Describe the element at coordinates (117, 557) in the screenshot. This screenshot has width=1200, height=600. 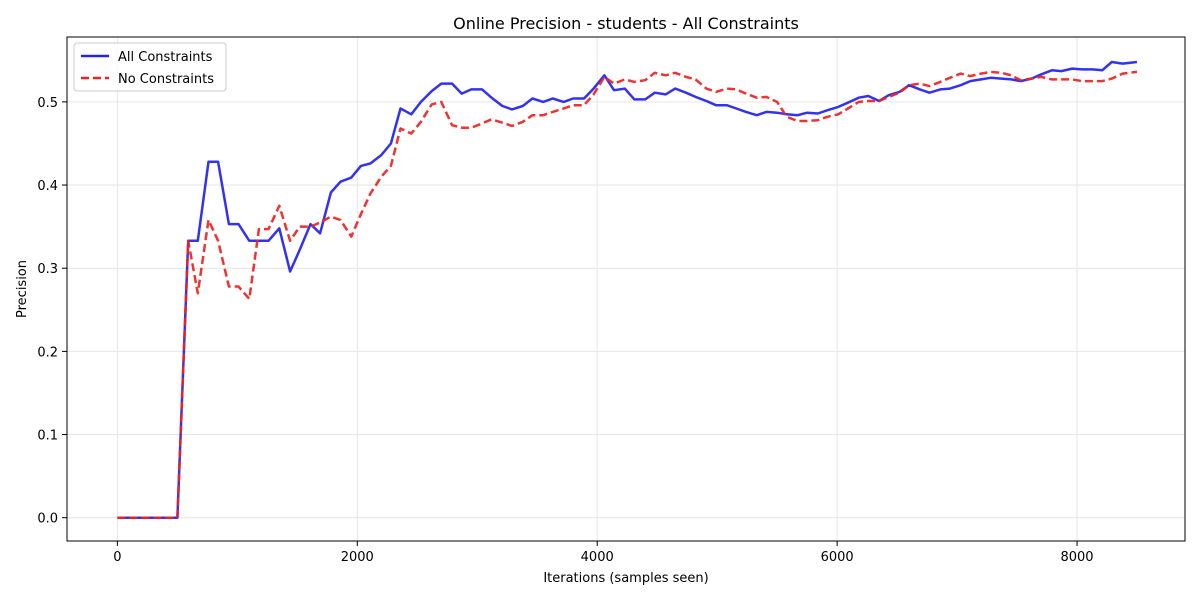
I see `x-tick-label: 0` at that location.